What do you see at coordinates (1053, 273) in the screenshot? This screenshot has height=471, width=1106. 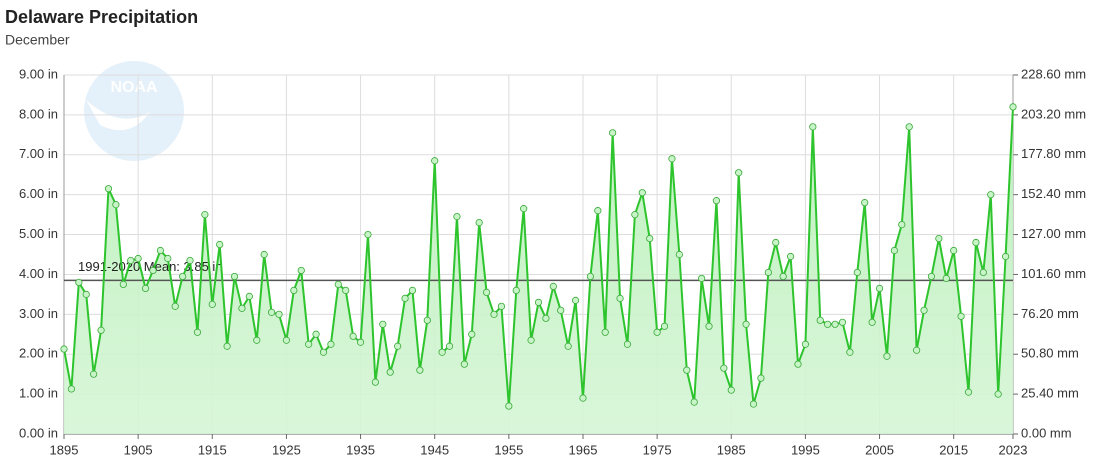 I see `y2-tick-label: 101.60 mm` at bounding box center [1053, 273].